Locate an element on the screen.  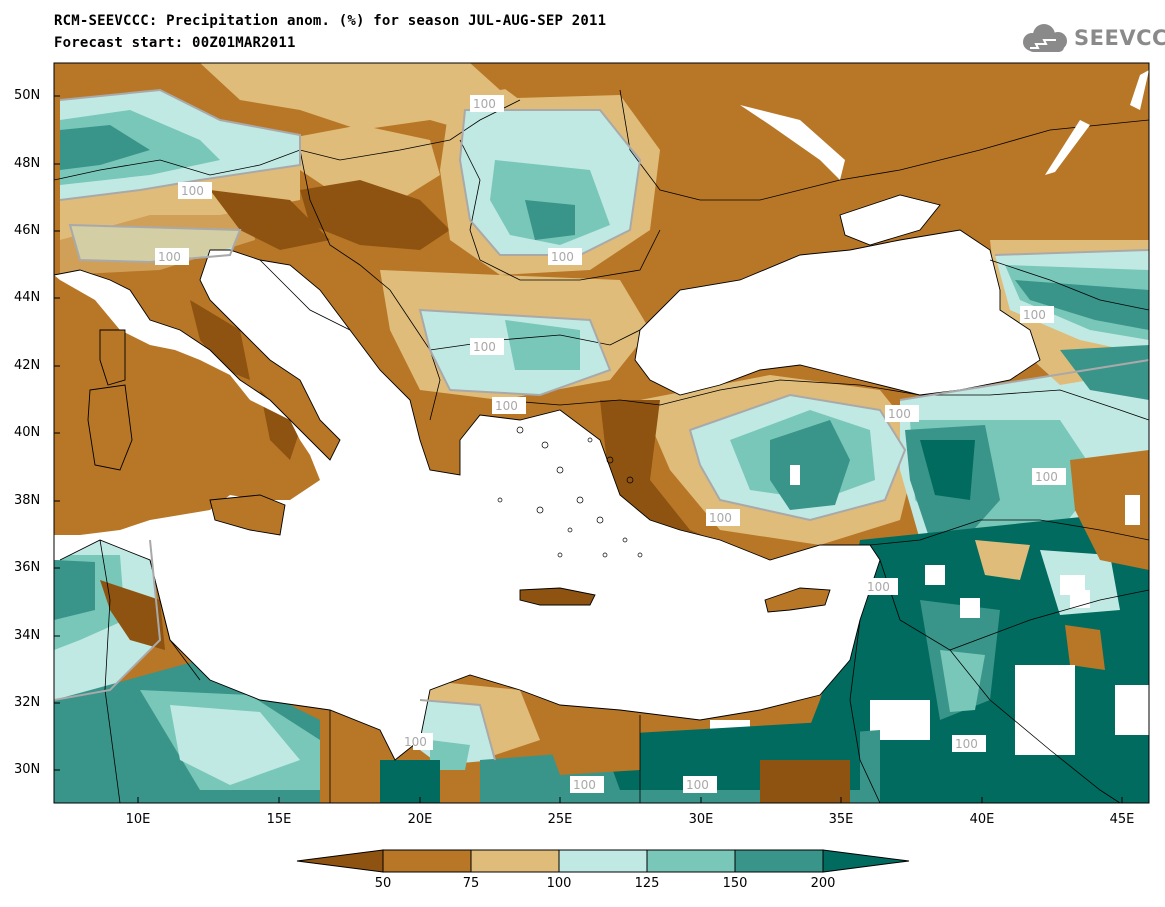
colorbar-label: 150 is located at coordinates (735, 883).